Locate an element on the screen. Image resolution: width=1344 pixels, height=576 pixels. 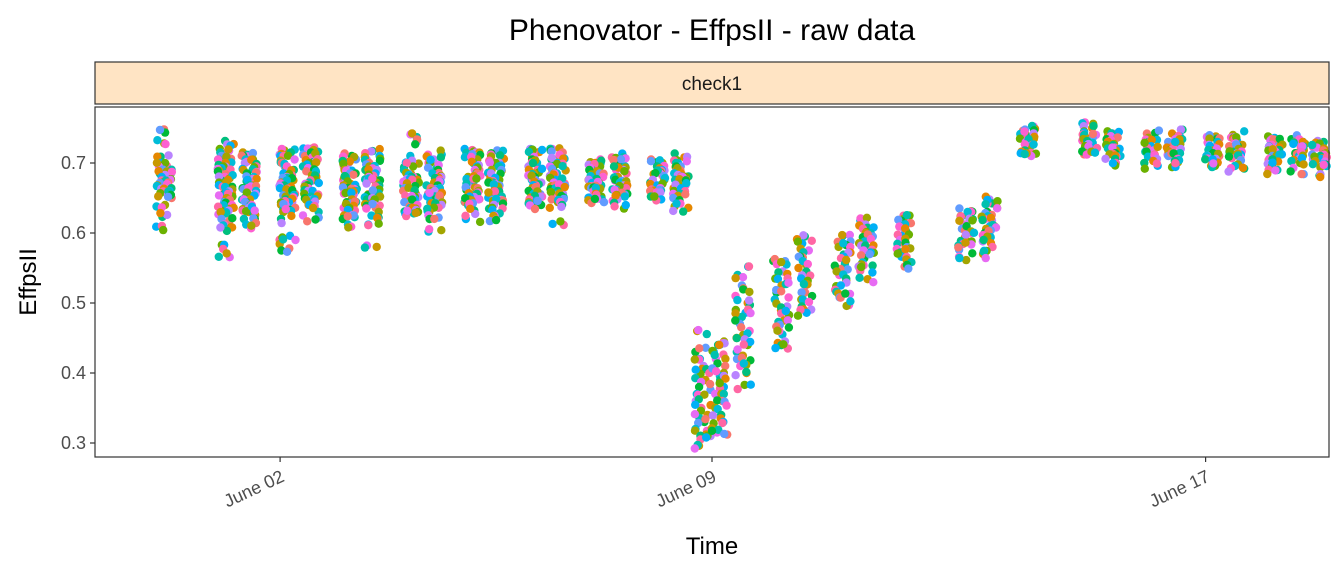
x-axis-title: Time is located at coordinates (712, 546).